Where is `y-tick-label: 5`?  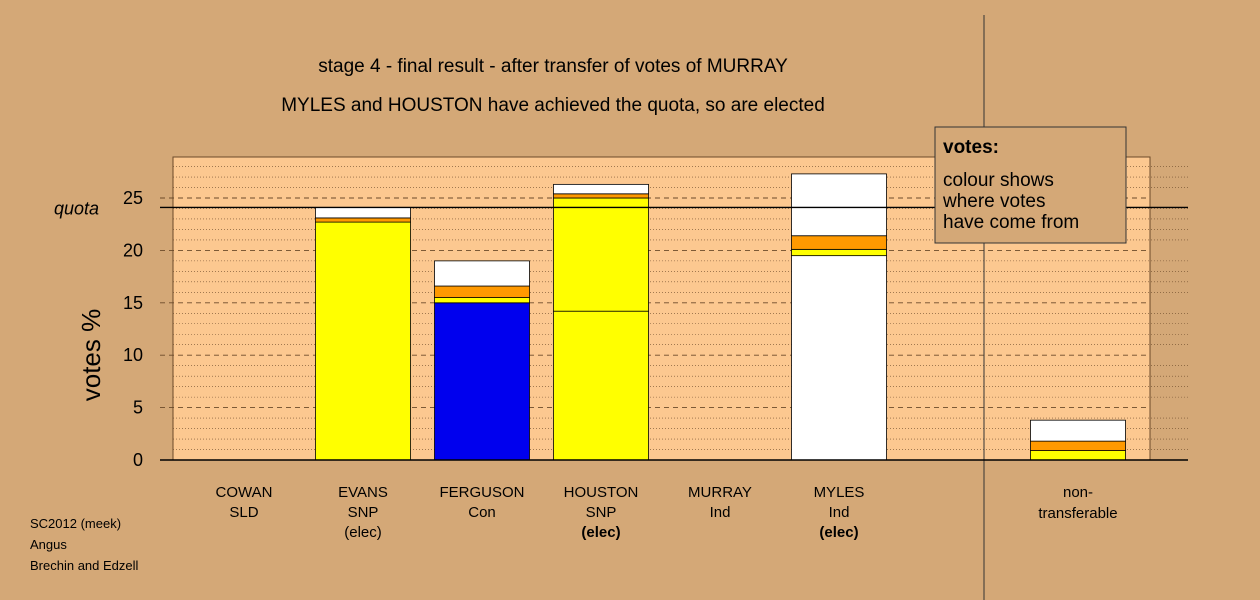 y-tick-label: 5 is located at coordinates (138, 408).